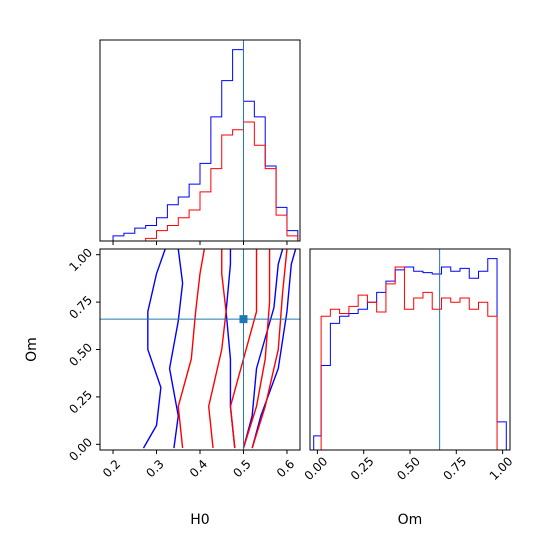 This screenshot has height=550, width=550. What do you see at coordinates (111, 468) in the screenshot?
I see `contour-x-tick-label: 0.2` at bounding box center [111, 468].